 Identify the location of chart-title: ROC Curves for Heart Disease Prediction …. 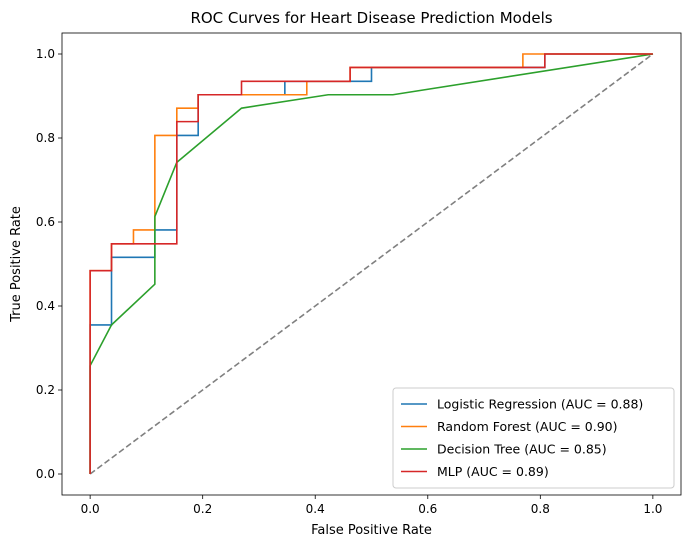
(371, 18).